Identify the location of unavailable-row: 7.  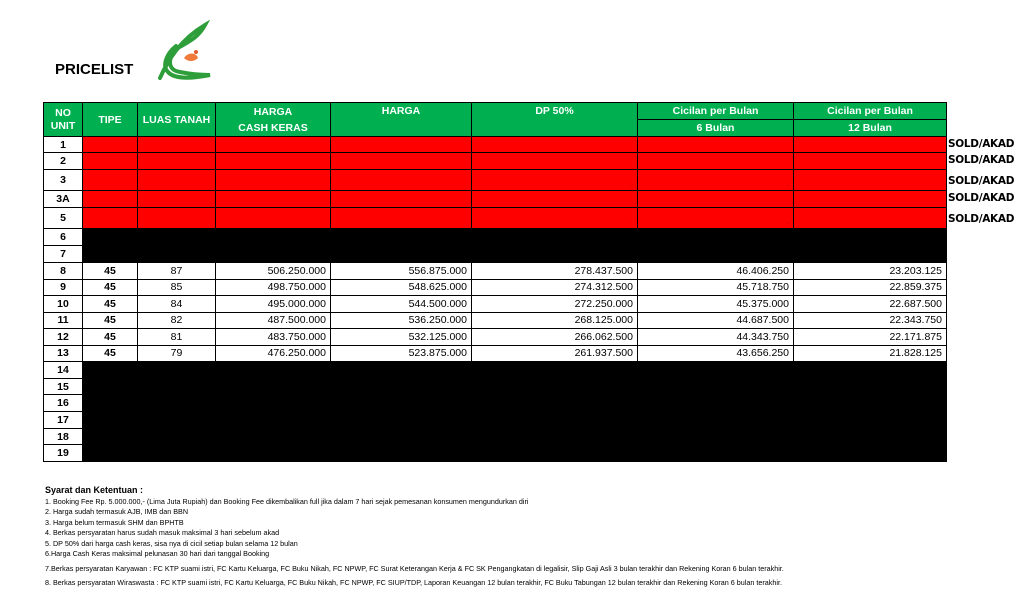
(495, 254).